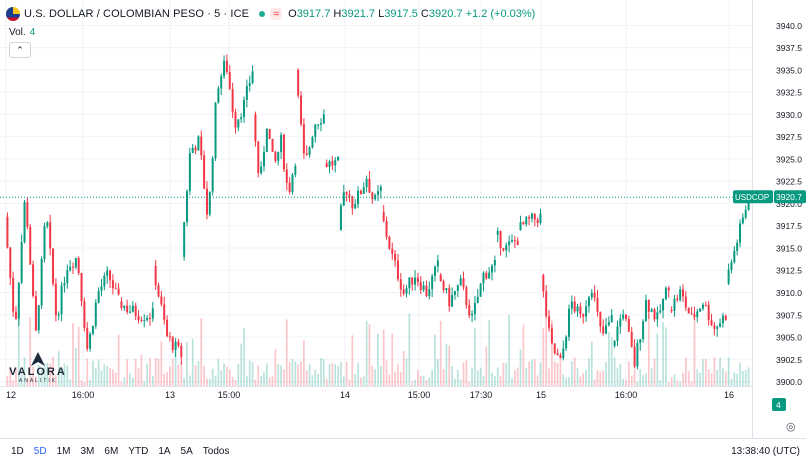 This screenshot has width=806, height=464. Describe the element at coordinates (765, 451) in the screenshot. I see `clock: 13:38:40 (UTC)` at that location.